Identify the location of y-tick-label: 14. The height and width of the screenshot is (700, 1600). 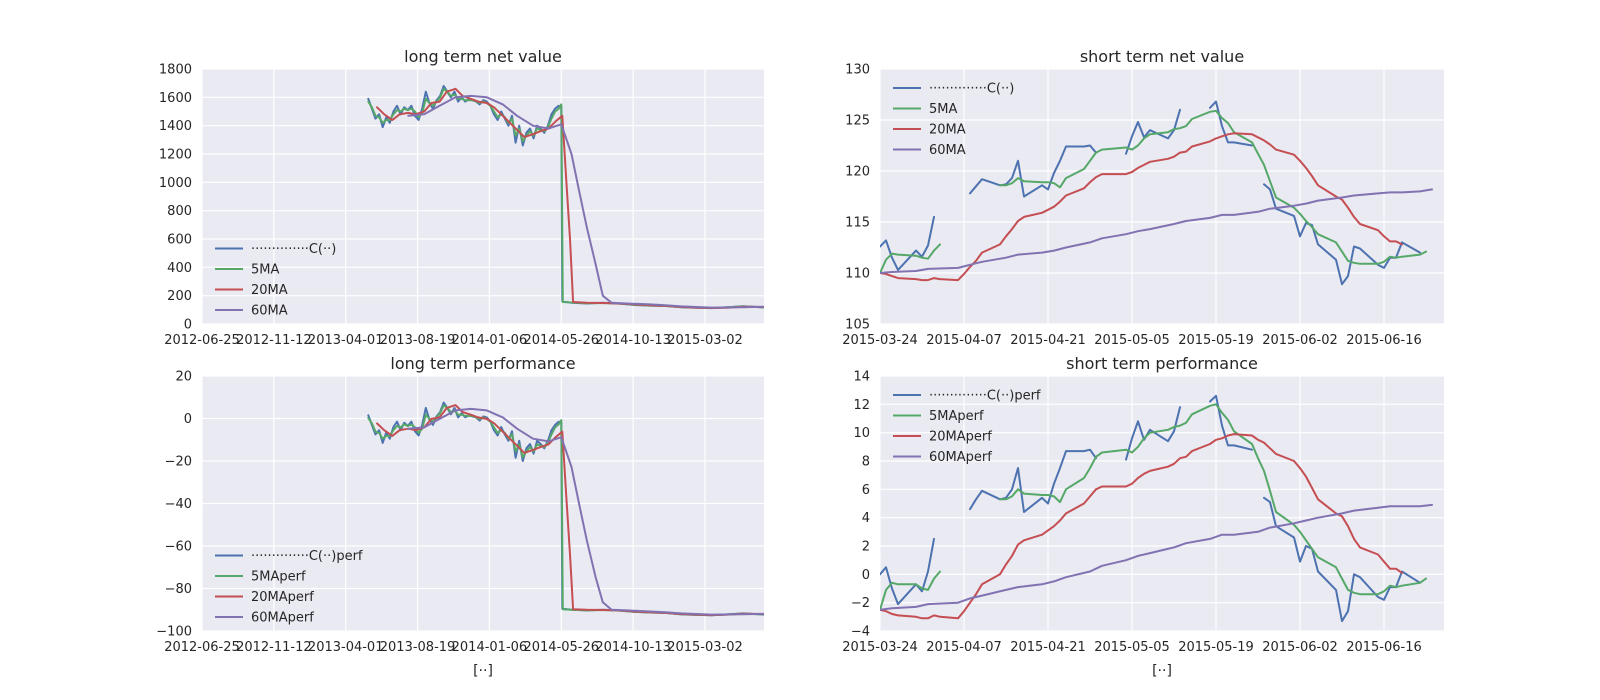
(861, 377).